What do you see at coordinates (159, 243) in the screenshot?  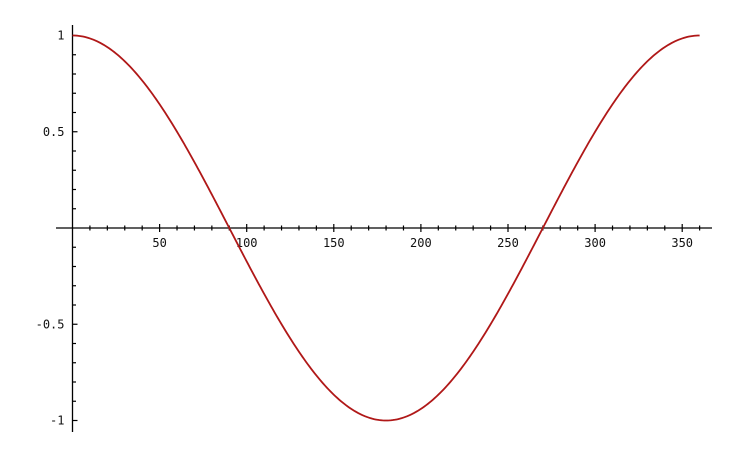 I see `x-tick-label: 50` at bounding box center [159, 243].